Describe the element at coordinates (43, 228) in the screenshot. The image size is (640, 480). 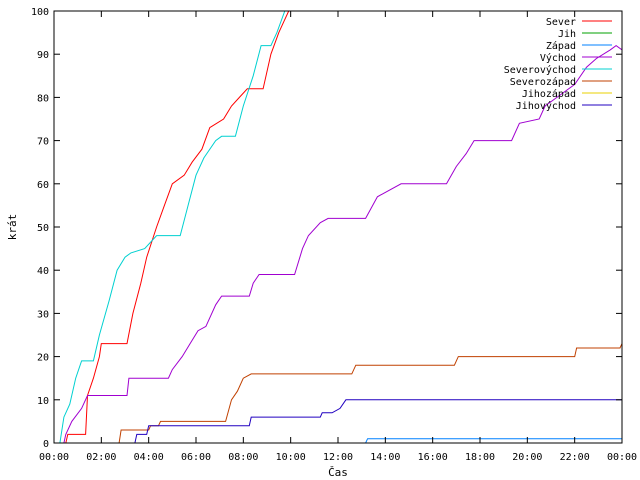
I see `y-tick-label: 50` at that location.